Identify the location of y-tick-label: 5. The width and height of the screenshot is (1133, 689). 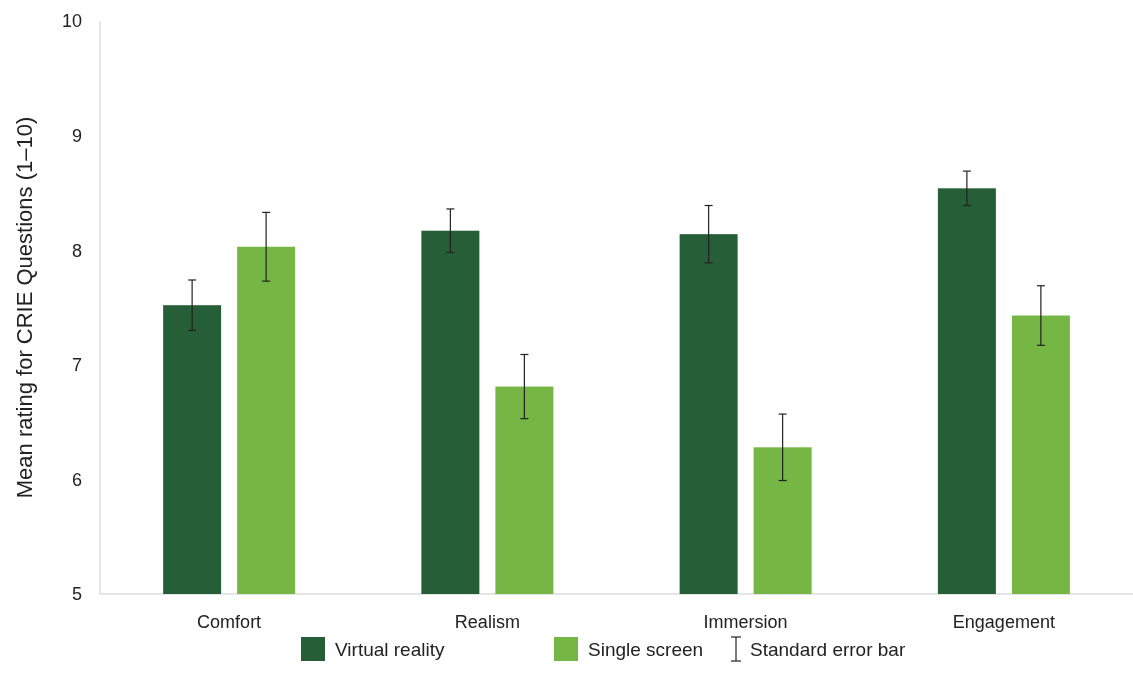
(76, 594).